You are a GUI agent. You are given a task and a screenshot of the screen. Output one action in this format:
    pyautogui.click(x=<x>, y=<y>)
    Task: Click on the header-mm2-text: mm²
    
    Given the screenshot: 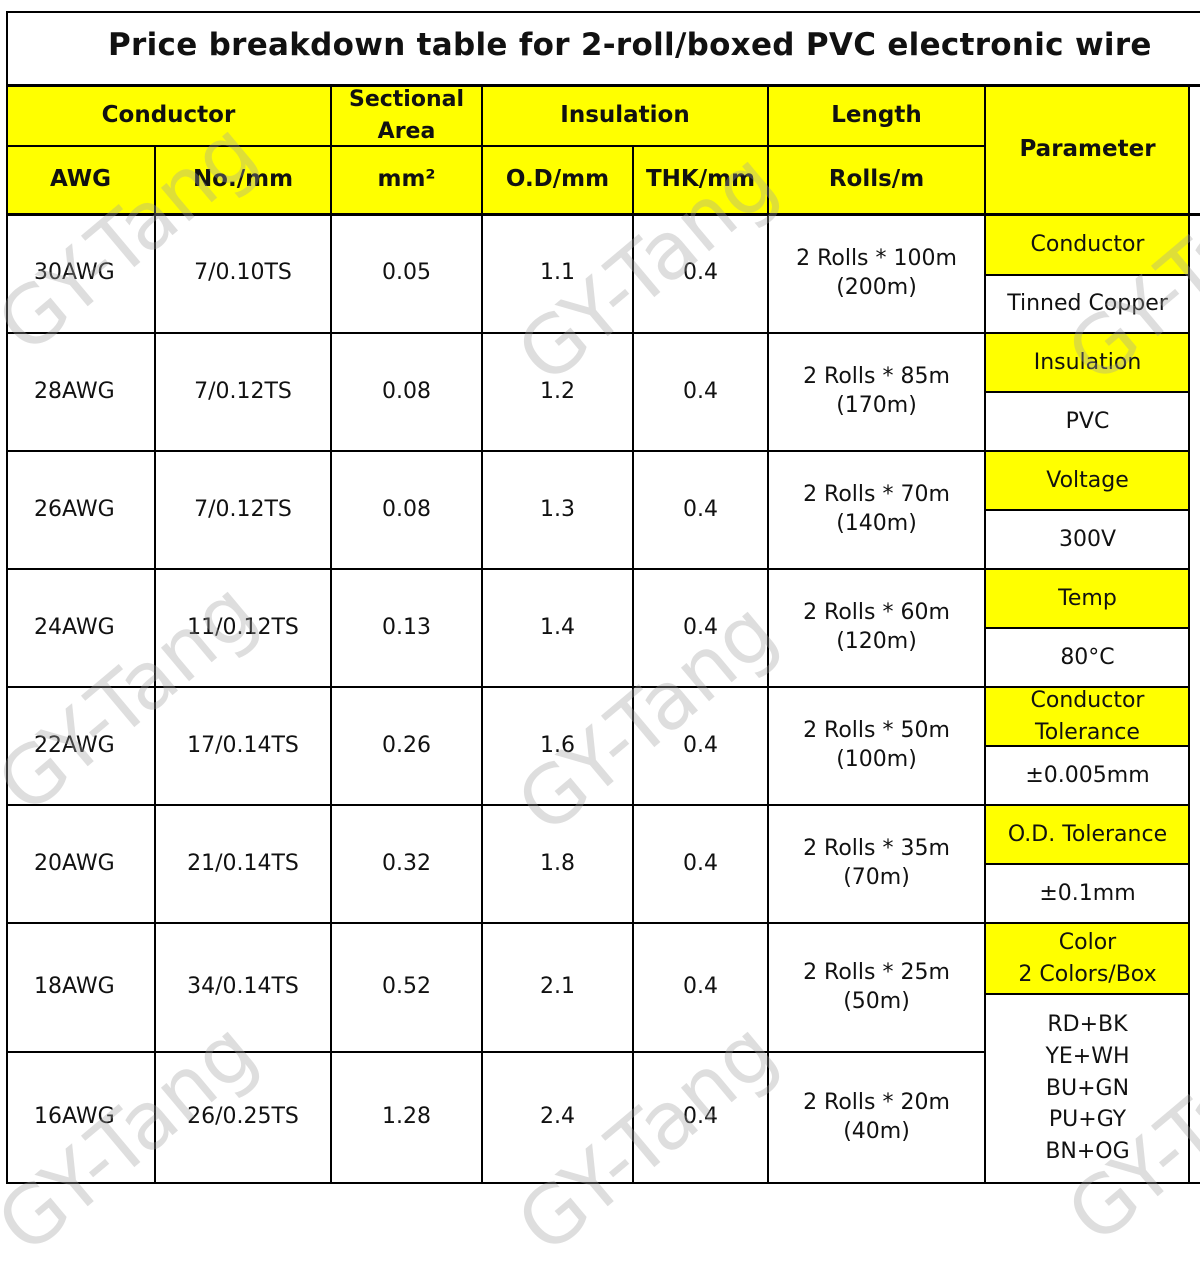 What is the action you would take?
    pyautogui.click(x=406, y=179)
    